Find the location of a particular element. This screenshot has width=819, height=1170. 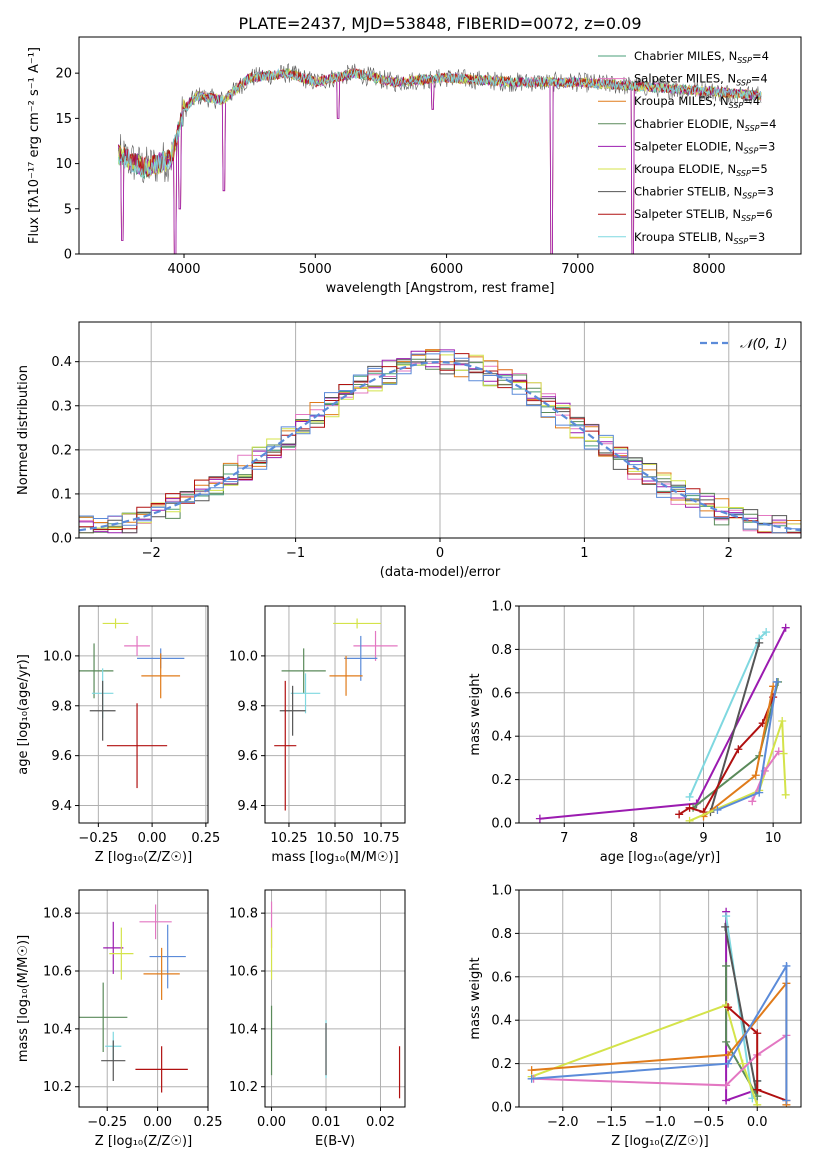

legend-label-text: Salpeter MILES, N is located at coordinates (685, 79).